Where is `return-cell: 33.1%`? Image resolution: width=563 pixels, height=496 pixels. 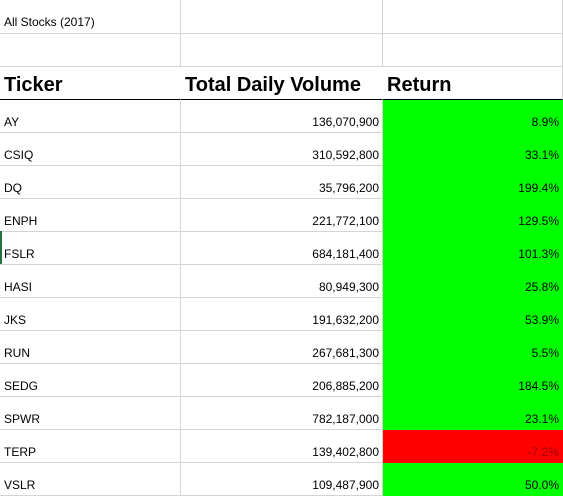 return-cell: 33.1% is located at coordinates (473, 149).